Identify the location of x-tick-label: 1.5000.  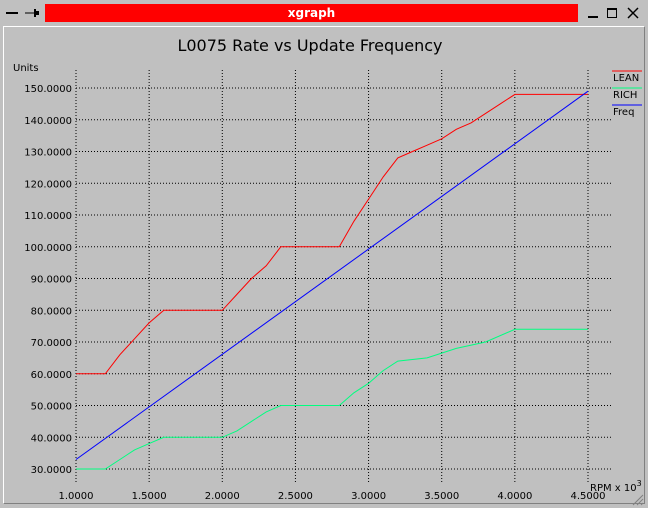
(149, 496).